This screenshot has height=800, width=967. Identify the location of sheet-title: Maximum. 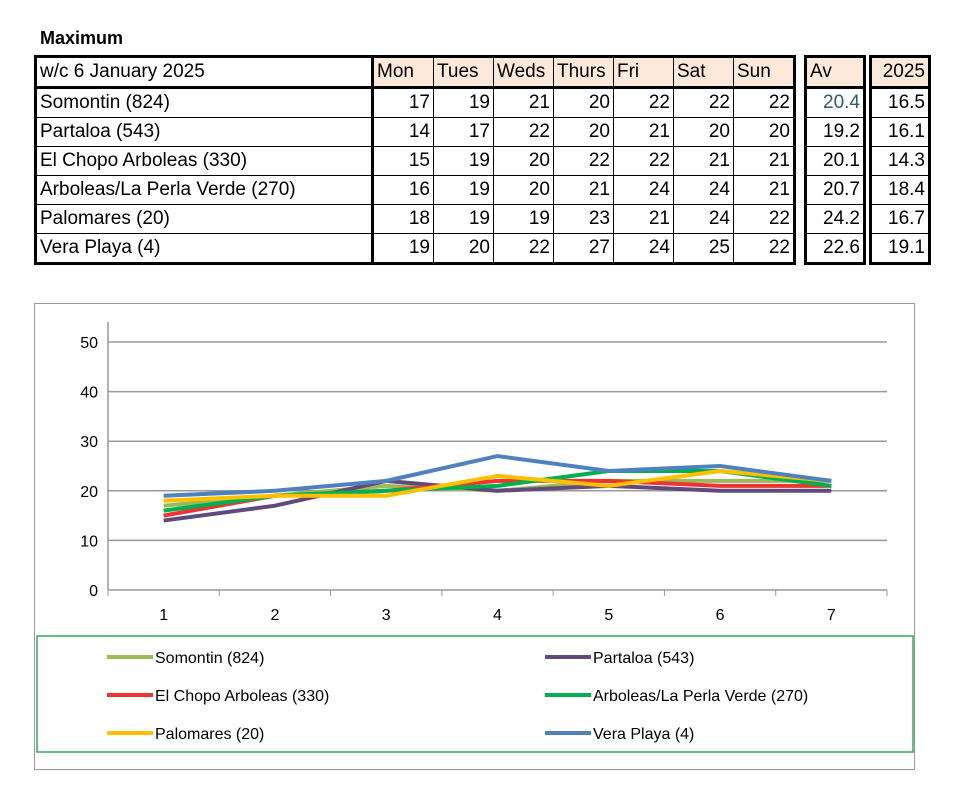
(82, 38).